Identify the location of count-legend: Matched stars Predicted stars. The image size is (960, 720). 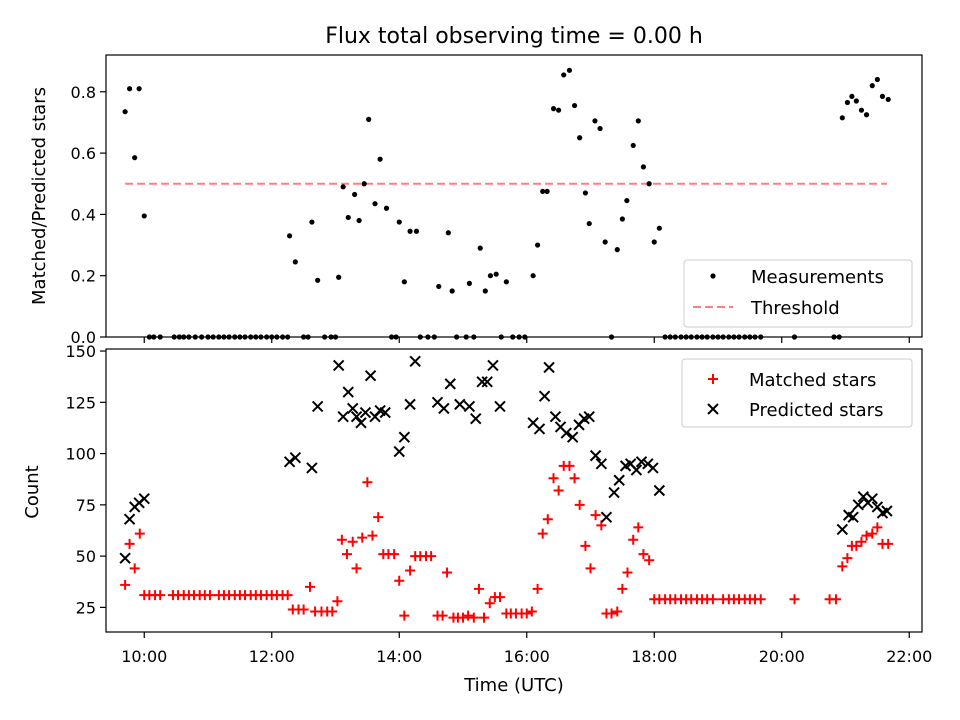
(797, 393).